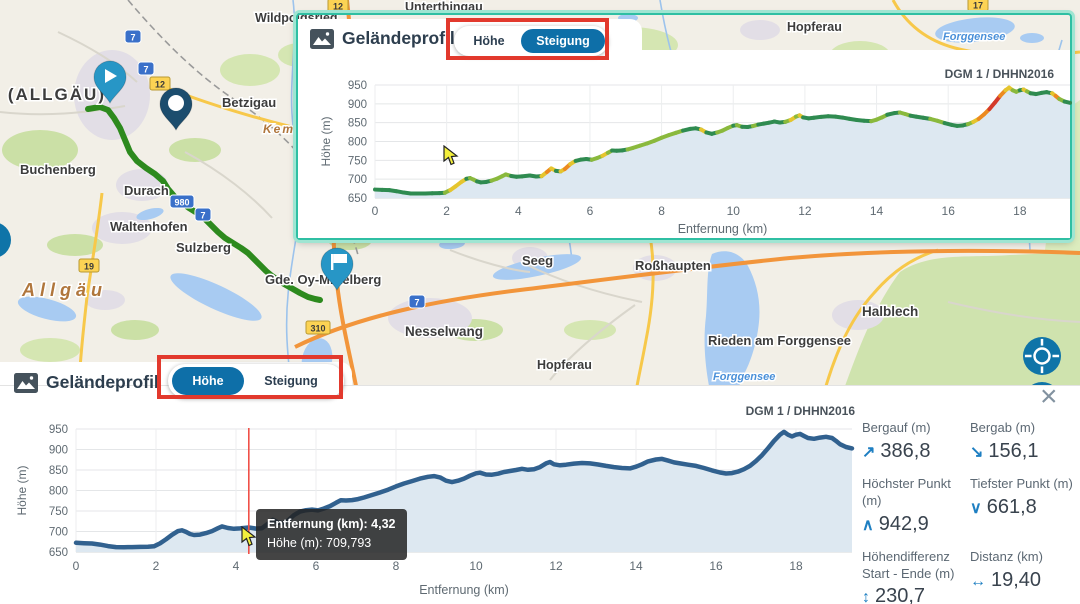  I want to click on tooltip-elevation: Höhe (m): 709,793, so click(319, 543).